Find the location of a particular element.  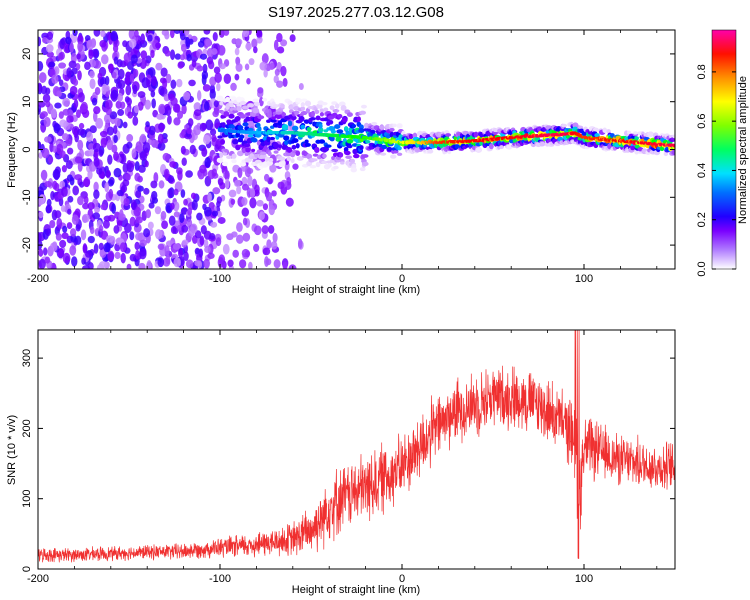

colorbar-tick-label: 0.0 is located at coordinates (702, 268).